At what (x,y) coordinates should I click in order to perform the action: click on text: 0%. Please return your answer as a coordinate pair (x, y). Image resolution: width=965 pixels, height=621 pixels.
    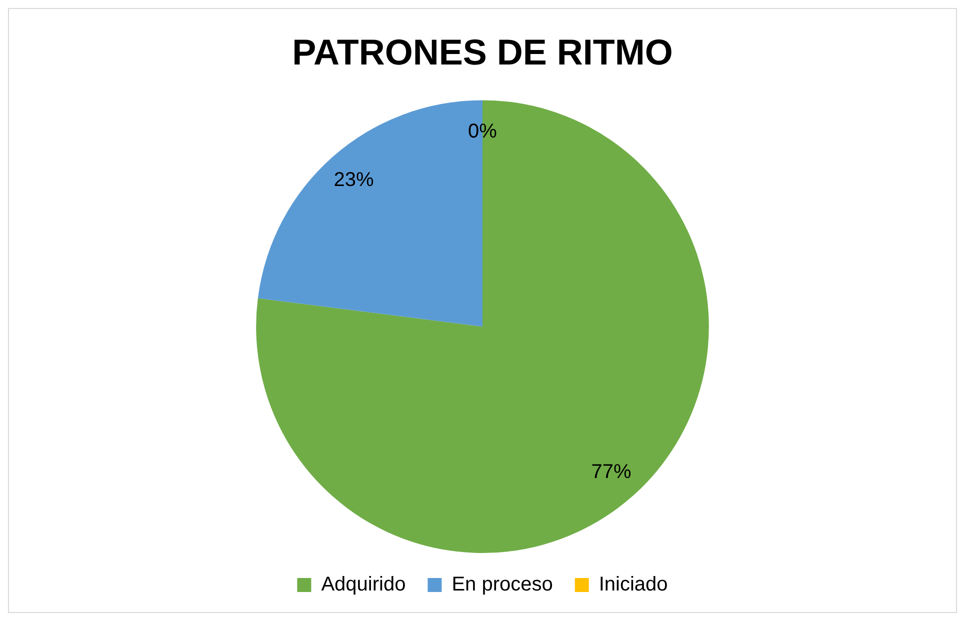
    Looking at the image, I should click on (482, 131).